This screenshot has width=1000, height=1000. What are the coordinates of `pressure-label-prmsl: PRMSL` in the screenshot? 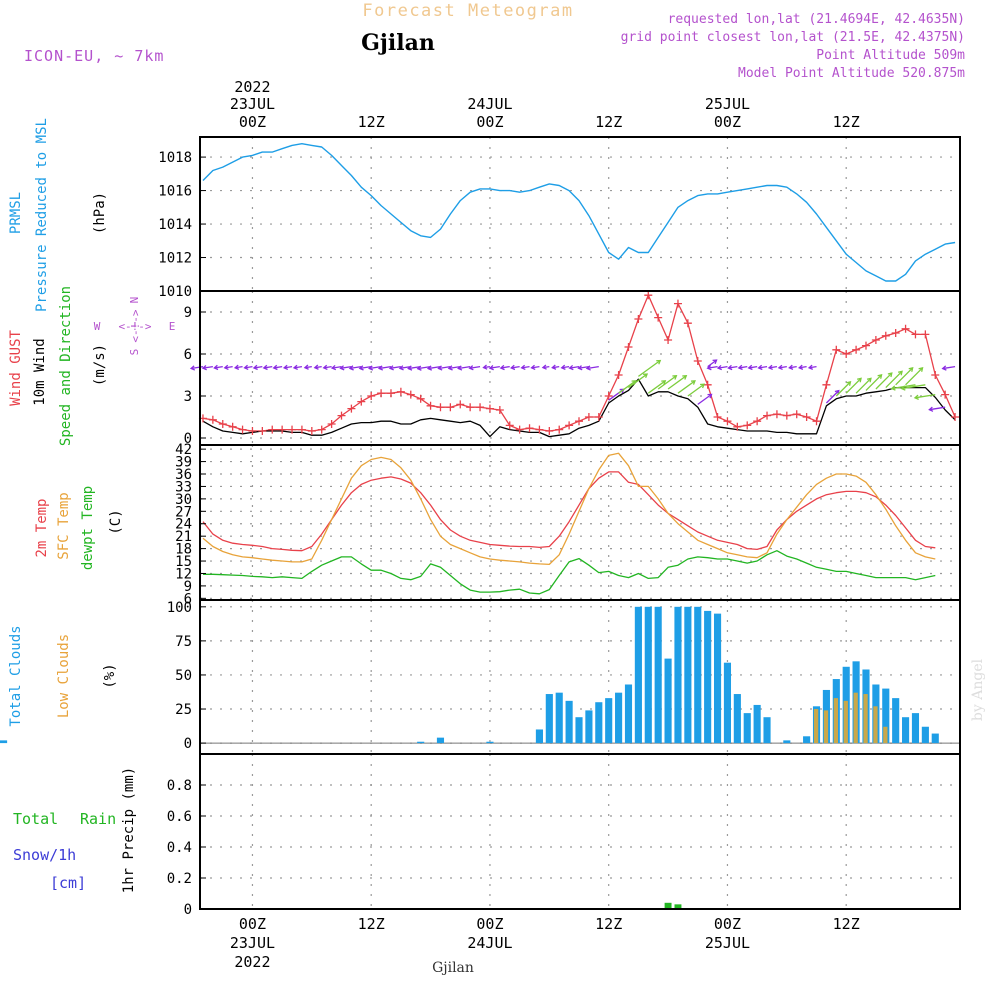 It's located at (16, 213).